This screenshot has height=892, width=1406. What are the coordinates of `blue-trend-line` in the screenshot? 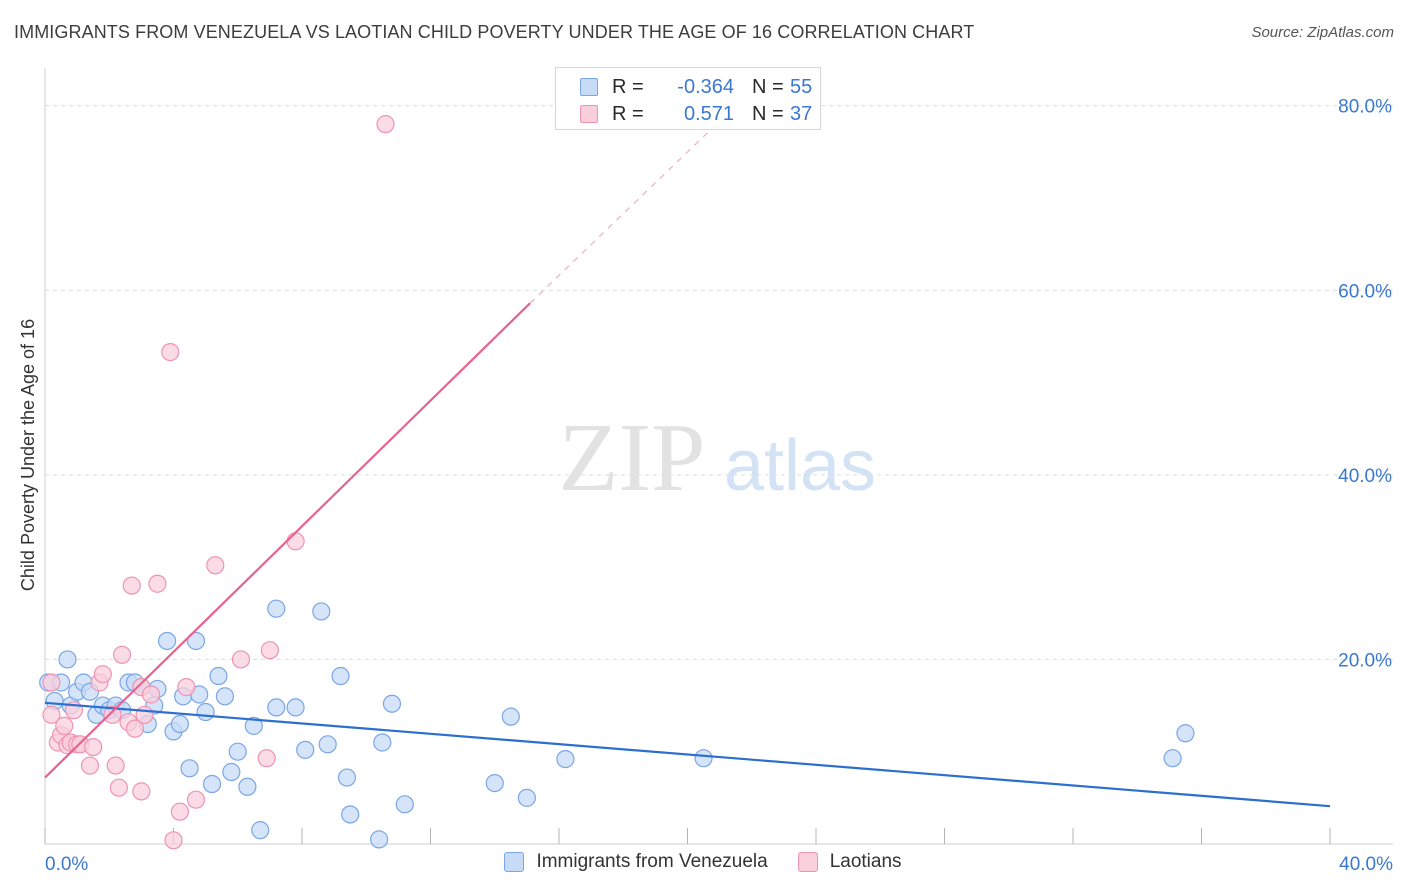 It's located at (687, 754).